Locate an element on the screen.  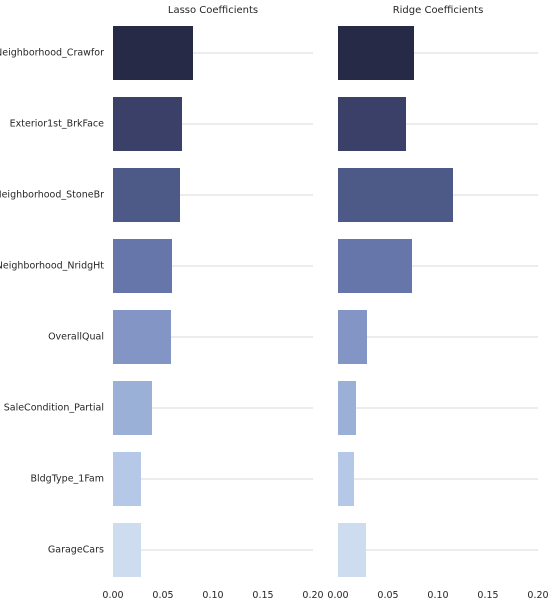
category-label: Neighborhood_StoneBr is located at coordinates (52, 195).